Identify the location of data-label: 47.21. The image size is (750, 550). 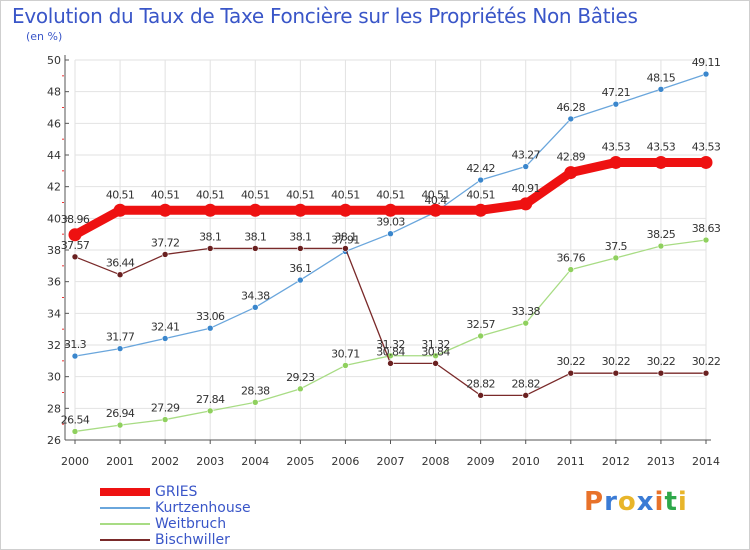
(616, 92).